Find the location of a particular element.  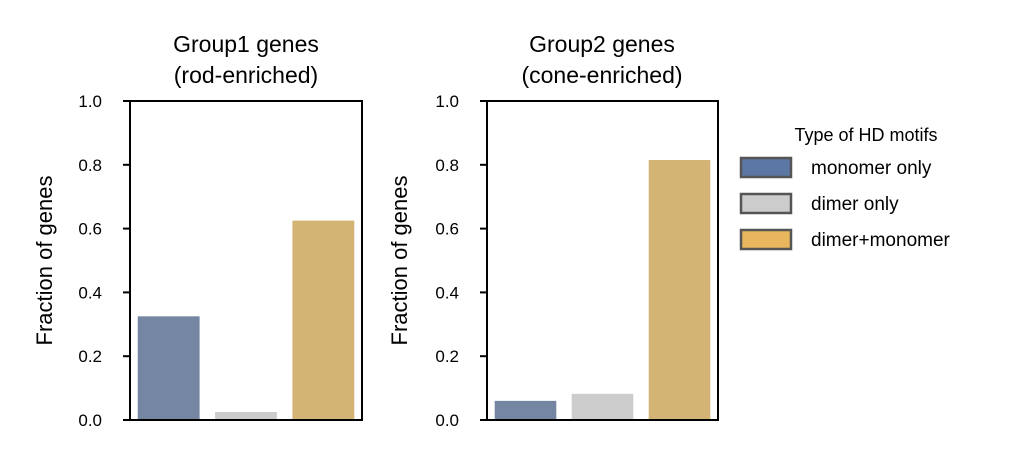

chart-title-line: Group2 genes is located at coordinates (602, 44).